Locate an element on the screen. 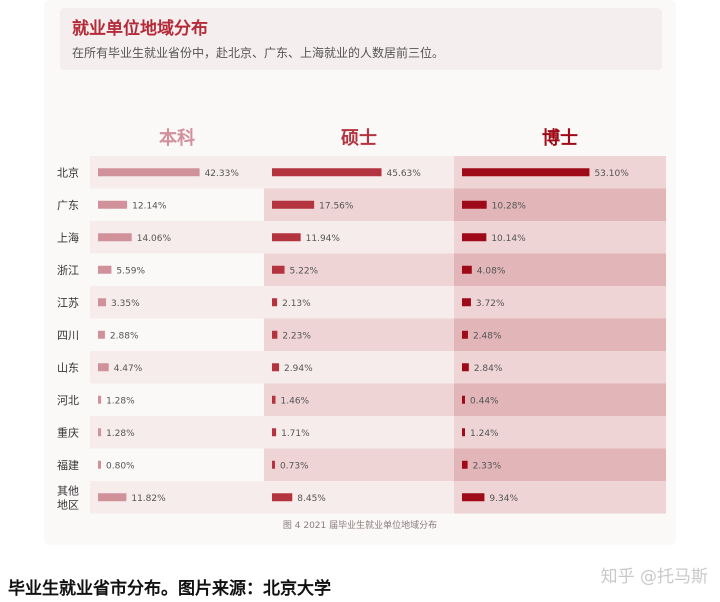 This screenshot has height=602, width=720. category-label: 上海 is located at coordinates (68, 237).